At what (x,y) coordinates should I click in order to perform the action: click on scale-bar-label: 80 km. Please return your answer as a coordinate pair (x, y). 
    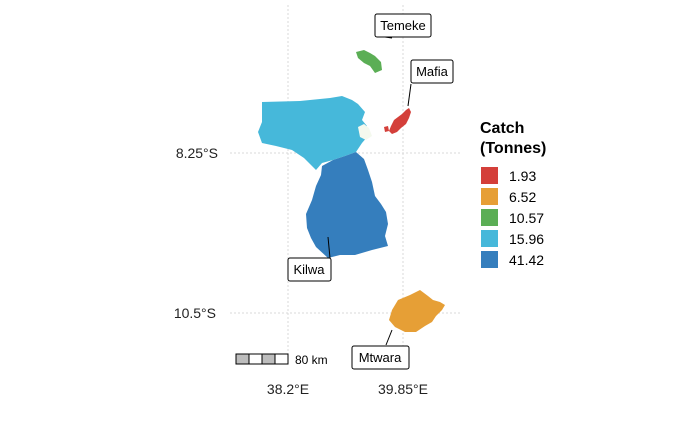
    Looking at the image, I should click on (311, 360).